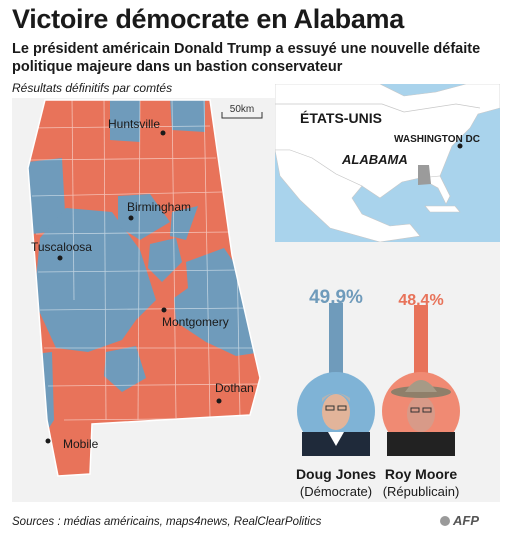 This screenshot has width=510, height=540. I want to click on moore-percent: 48,4%, so click(420, 300).